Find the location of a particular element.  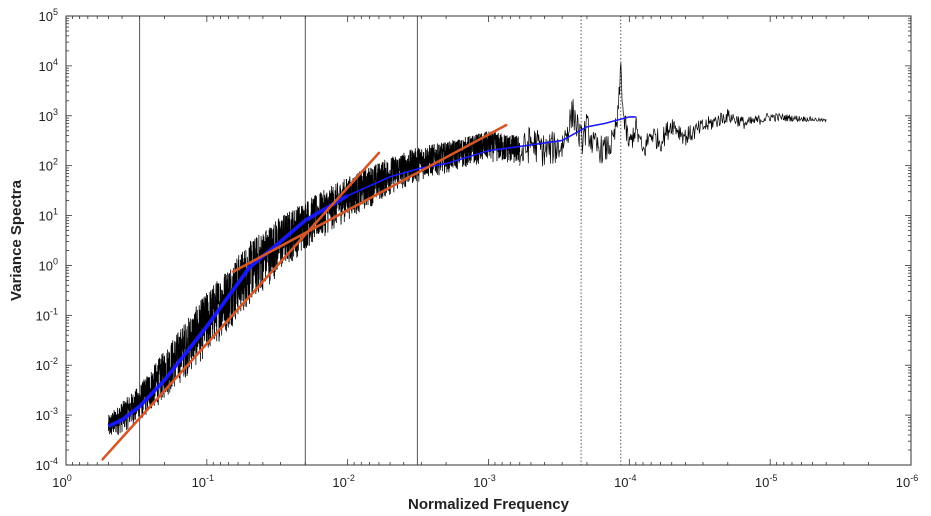

x-tick-label: 10⁻² is located at coordinates (343, 481).